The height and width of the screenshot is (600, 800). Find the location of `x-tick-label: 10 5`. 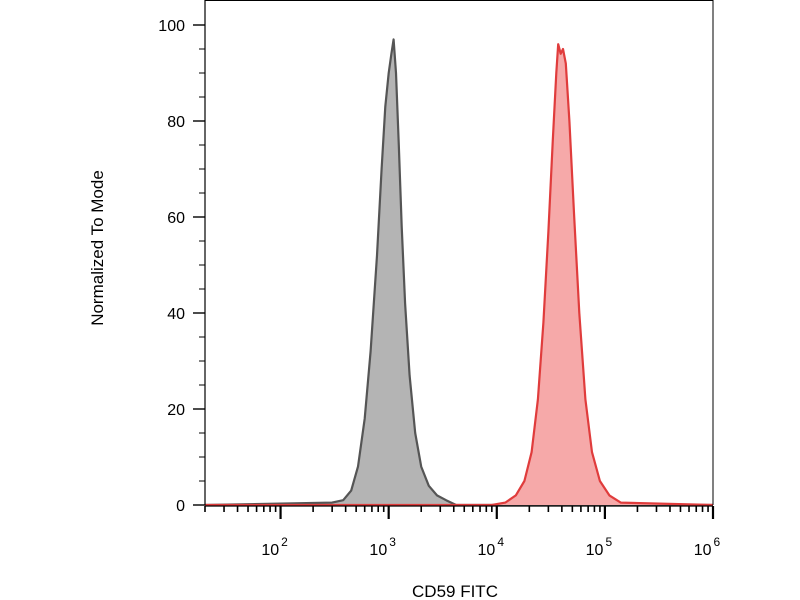

x-tick-label: 10 5 is located at coordinates (599, 547).